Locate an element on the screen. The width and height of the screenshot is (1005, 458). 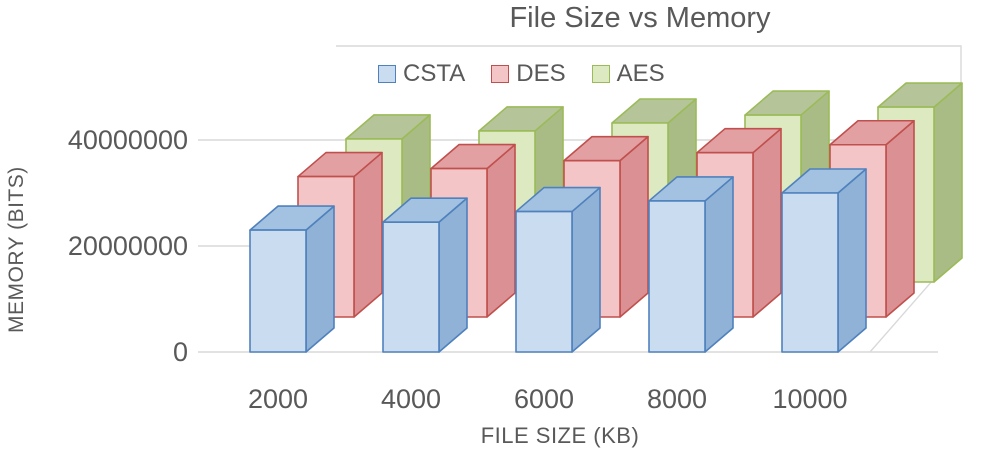
legend-item-des: DES is located at coordinates (528, 74).